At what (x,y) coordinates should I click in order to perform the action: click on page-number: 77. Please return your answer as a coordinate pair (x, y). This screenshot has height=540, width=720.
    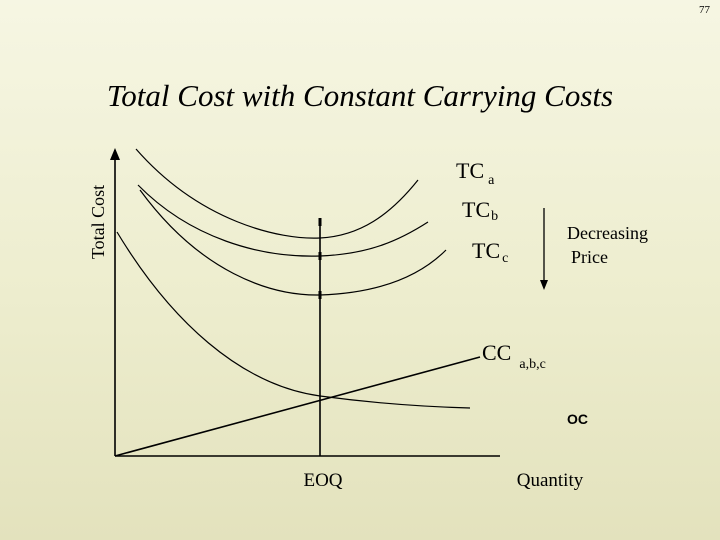
    Looking at the image, I should click on (704, 10).